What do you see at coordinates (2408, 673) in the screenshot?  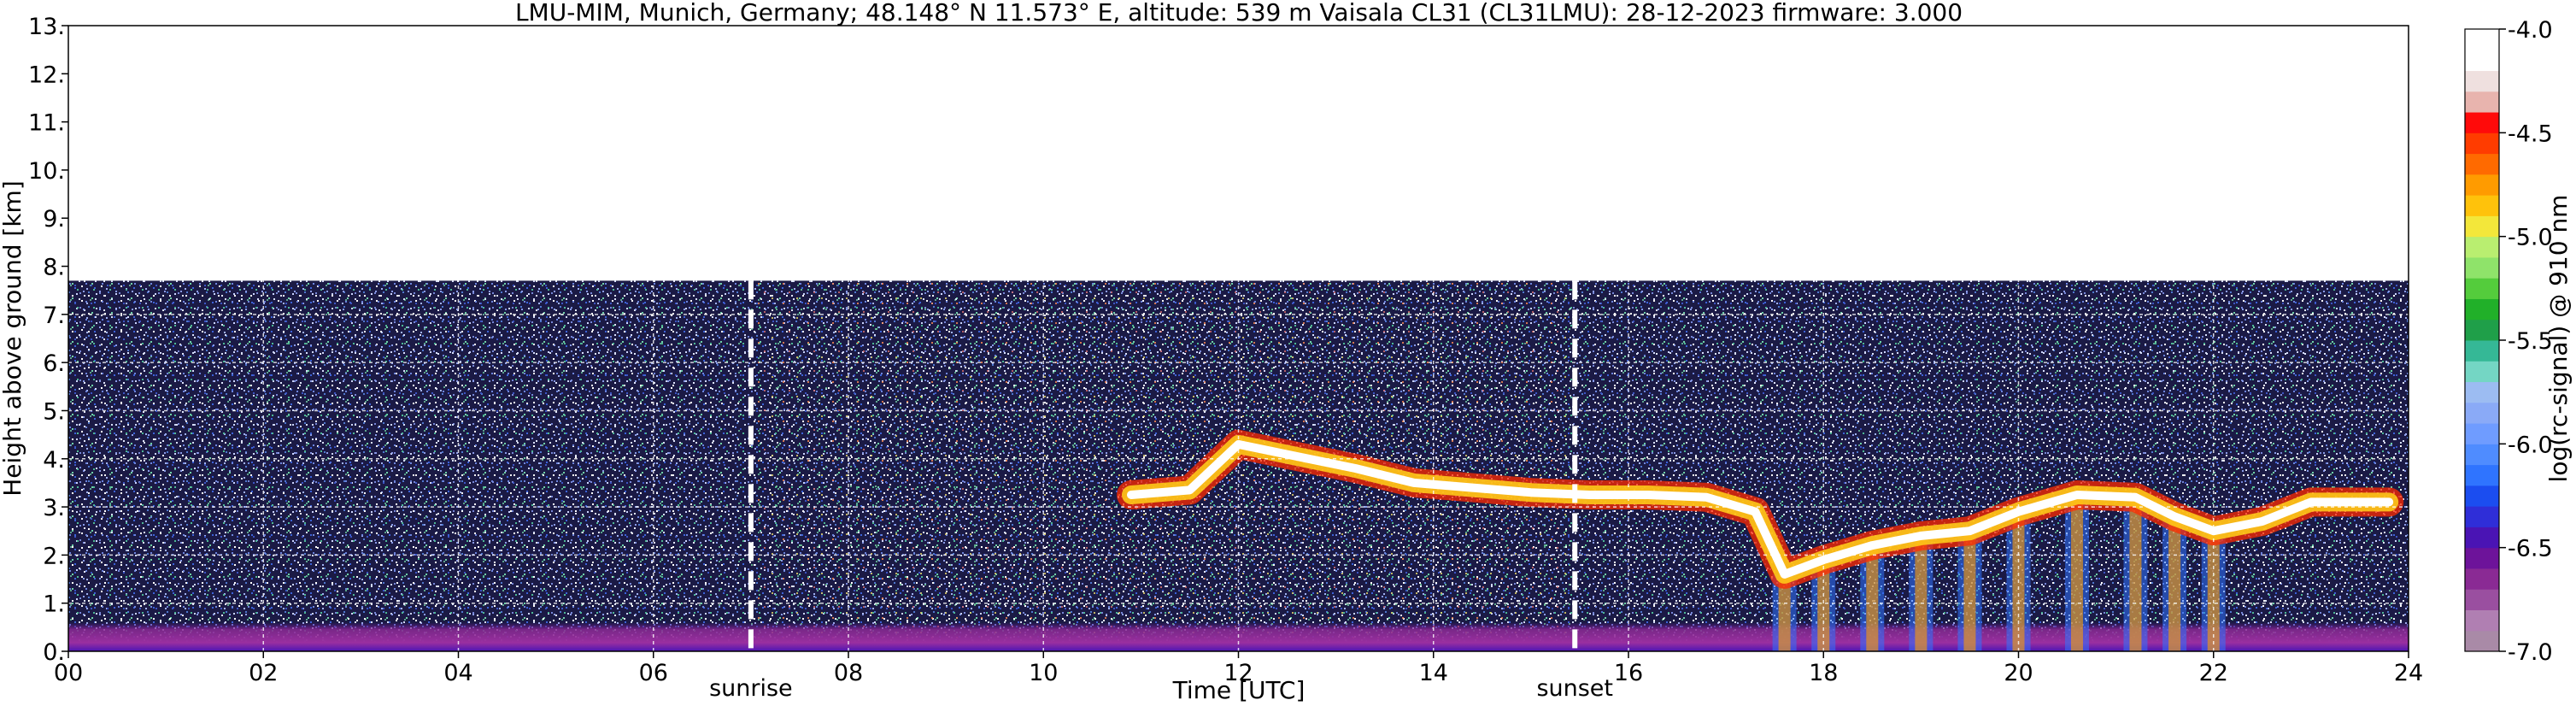 I see `x-tick-label: 24` at bounding box center [2408, 673].